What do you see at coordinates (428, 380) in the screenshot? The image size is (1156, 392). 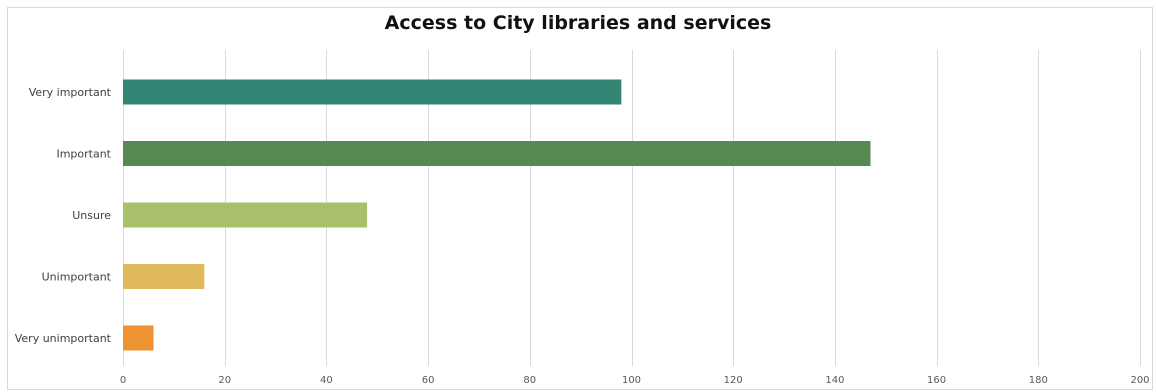 I see `x-tick-label: 60` at bounding box center [428, 380].